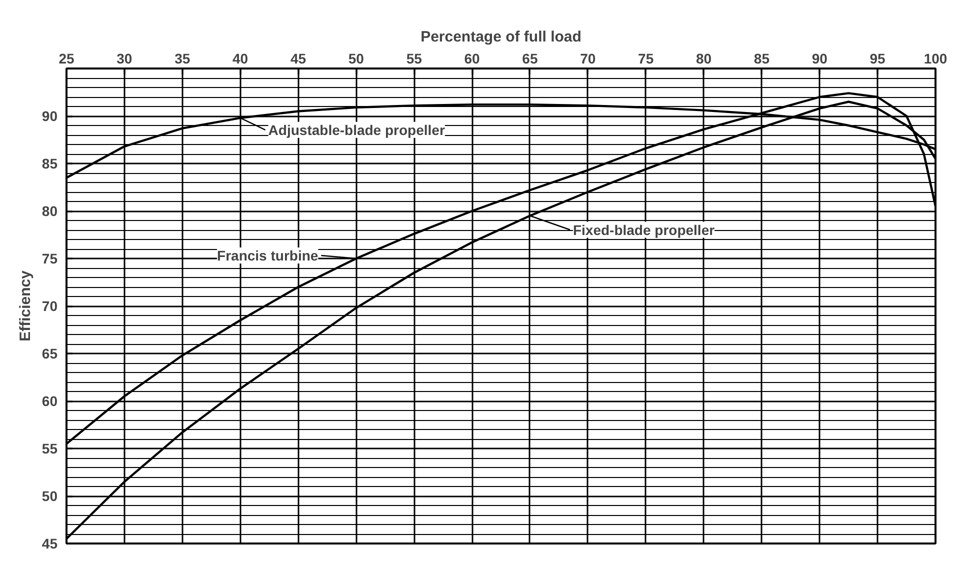  Describe the element at coordinates (472, 58) in the screenshot. I see `x-tick-label: 60` at that location.